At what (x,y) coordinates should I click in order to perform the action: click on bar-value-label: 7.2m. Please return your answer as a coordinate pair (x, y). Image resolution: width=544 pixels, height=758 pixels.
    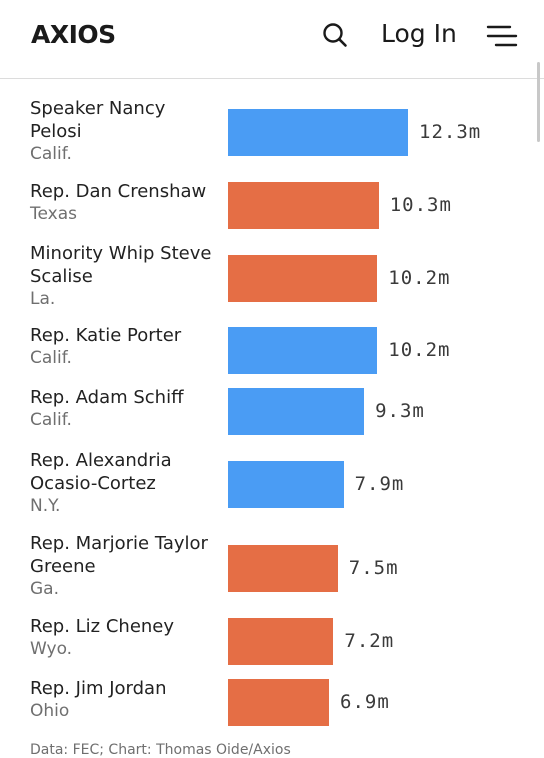
    Looking at the image, I should click on (369, 641).